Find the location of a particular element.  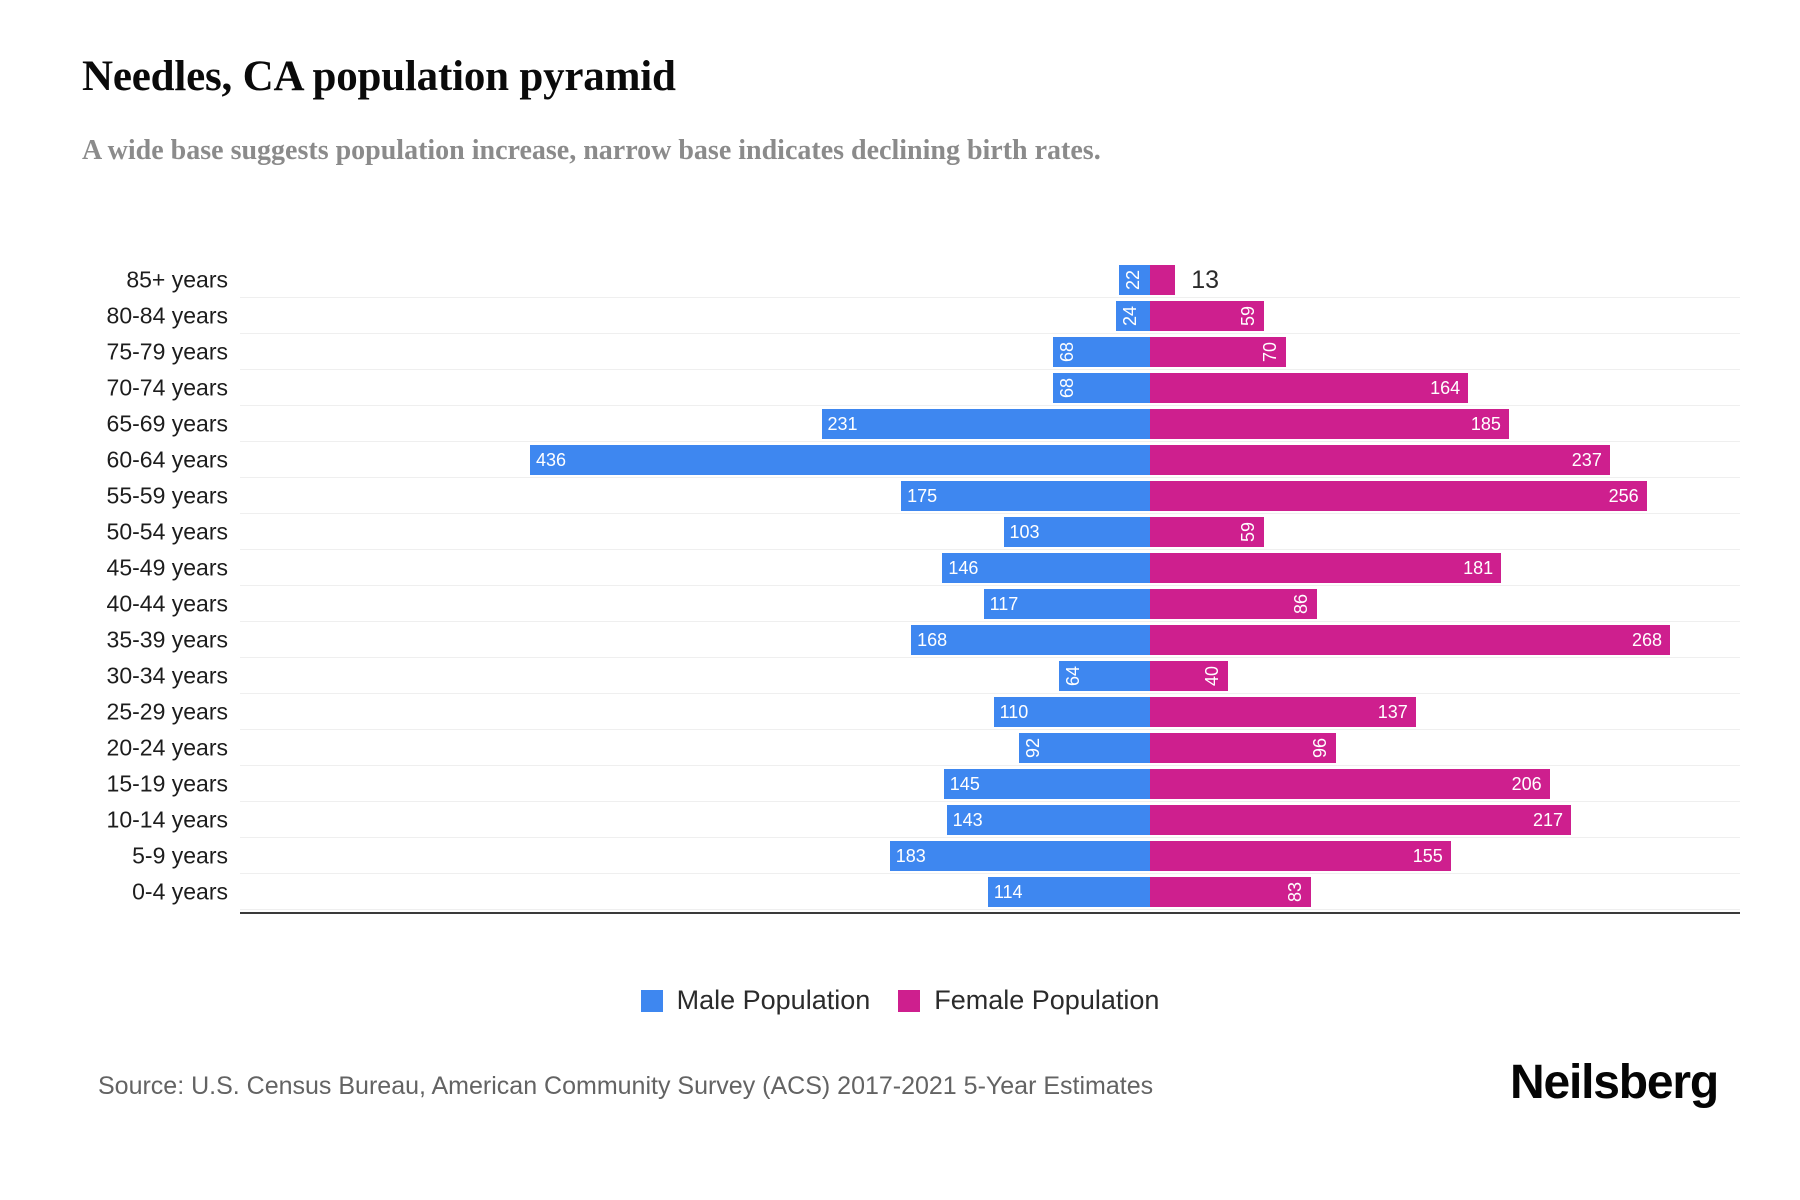

axis-label-15-19-years: 15-19 years is located at coordinates (167, 783).